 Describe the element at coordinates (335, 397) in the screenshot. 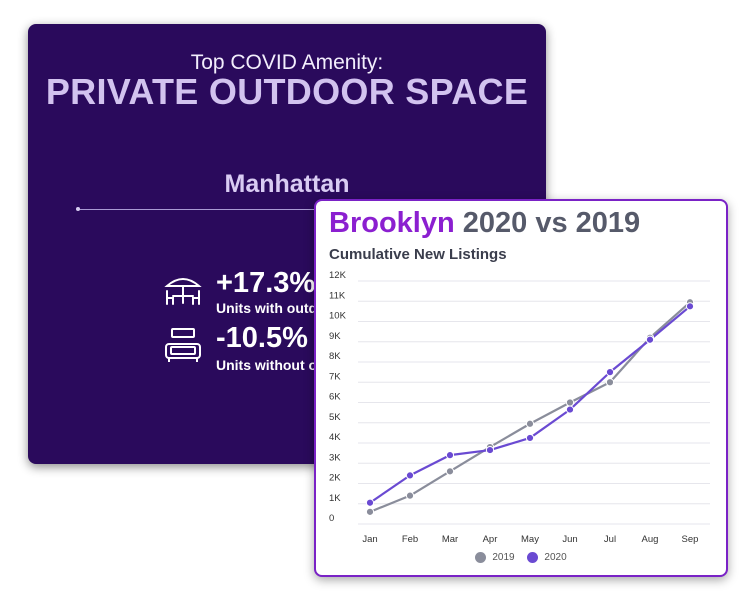

I see `y-tick-label: 6K` at that location.